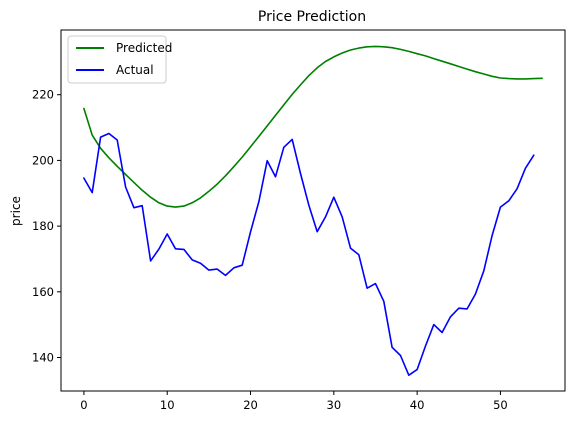 The height and width of the screenshot is (433, 571). I want to click on legend: Predicted Actual, so click(119, 59).